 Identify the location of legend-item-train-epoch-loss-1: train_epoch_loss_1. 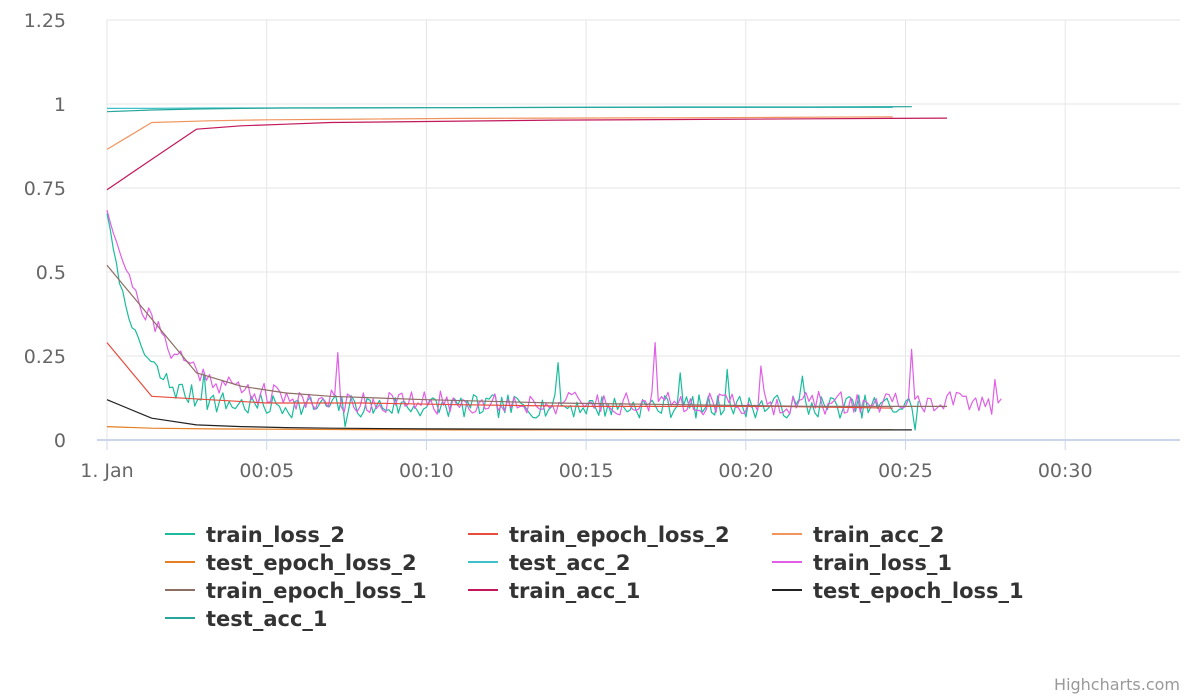
(296, 591).